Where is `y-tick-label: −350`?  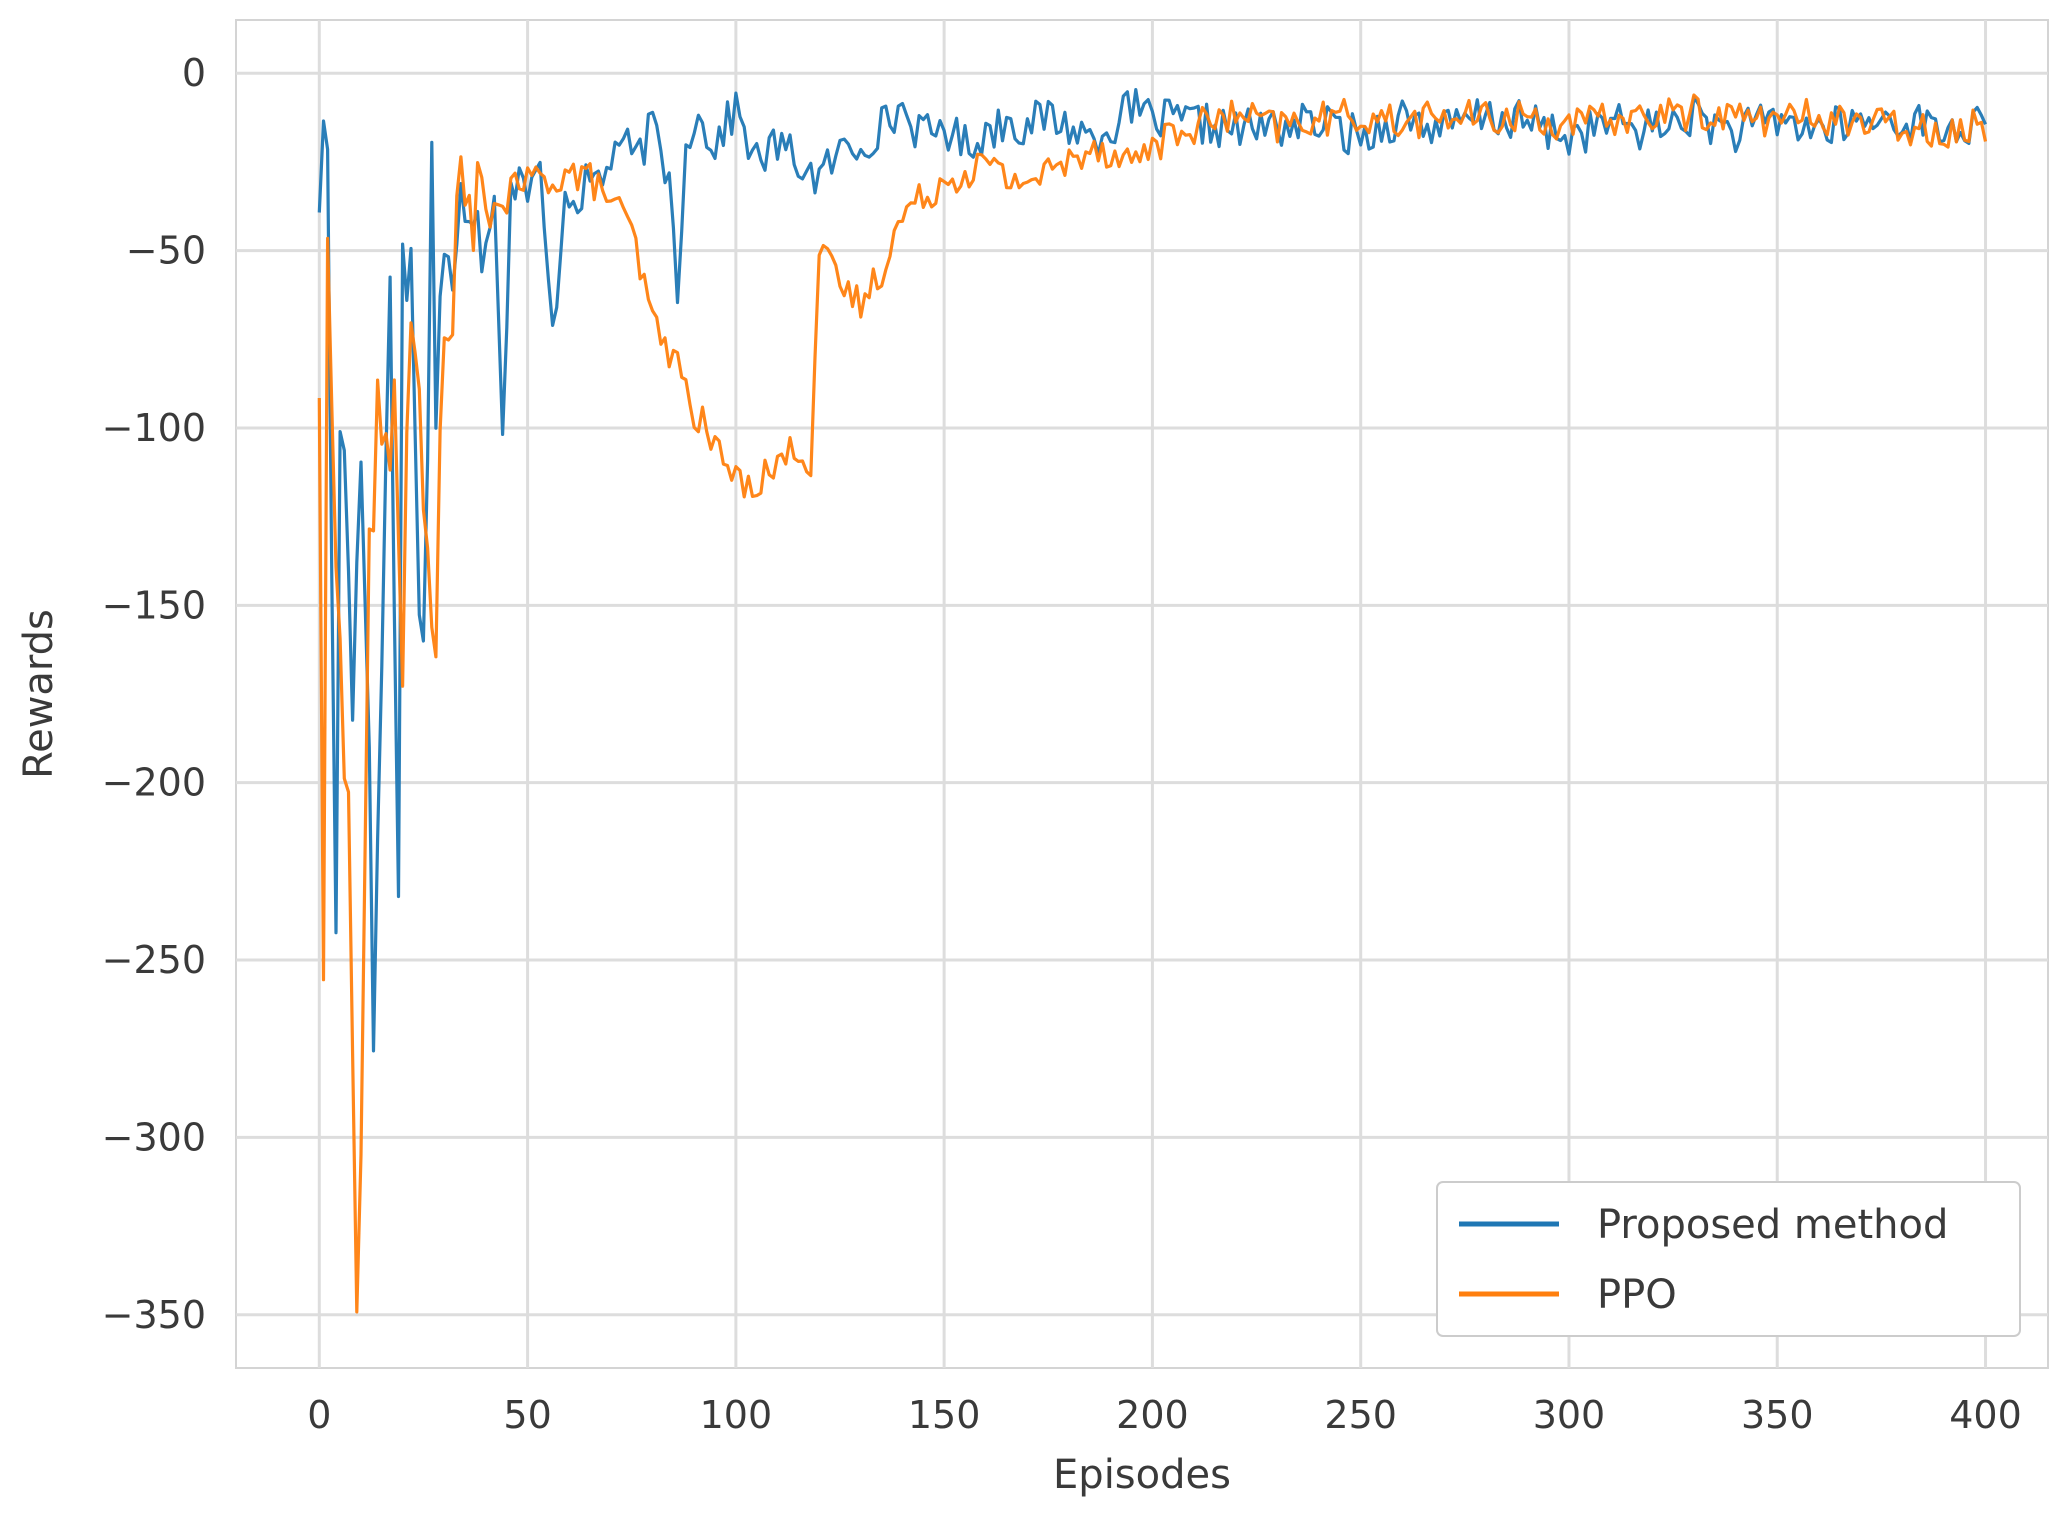
y-tick-label: −350 is located at coordinates (154, 1315).